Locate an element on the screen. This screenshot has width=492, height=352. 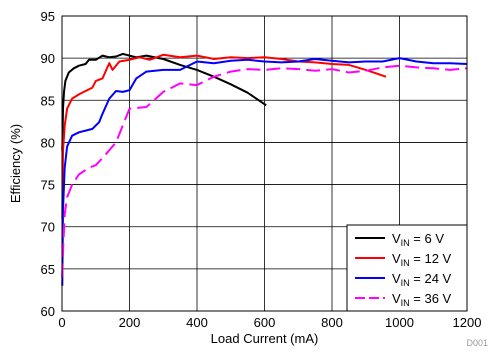
figure-id-watermark: D001 is located at coordinates (477, 343).